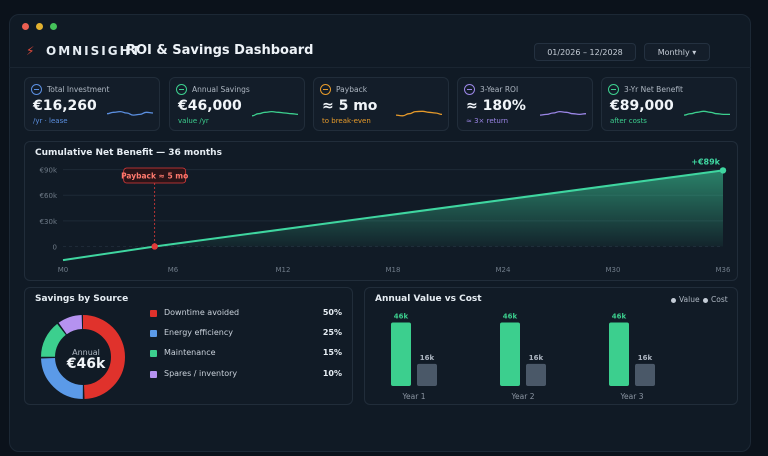  What do you see at coordinates (350, 106) in the screenshot?
I see `kpi-value: ≈ 5 mo` at bounding box center [350, 106].